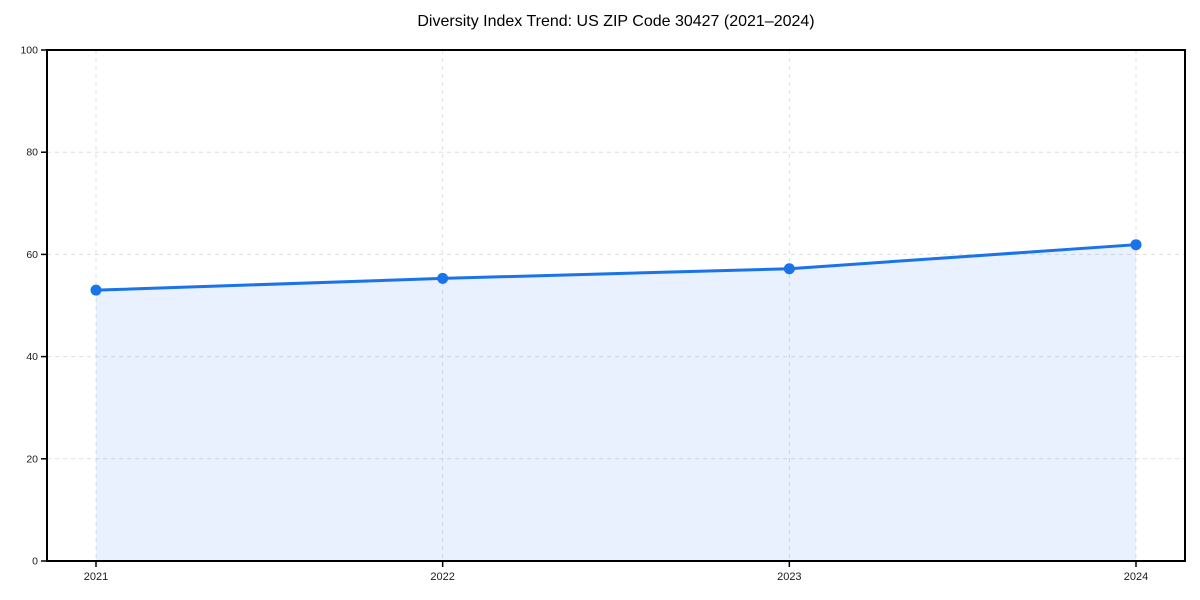  What do you see at coordinates (1136, 577) in the screenshot?
I see `x-tick-label-2024: 2024` at bounding box center [1136, 577].